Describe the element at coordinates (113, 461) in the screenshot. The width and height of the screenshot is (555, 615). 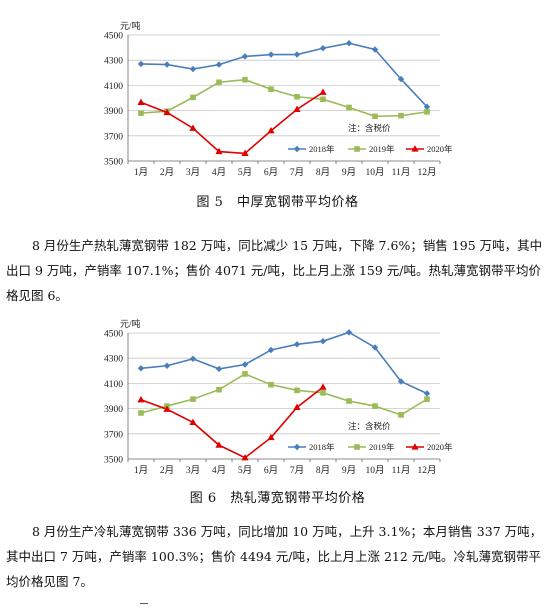
I see `y-tick-label: 3500` at that location.